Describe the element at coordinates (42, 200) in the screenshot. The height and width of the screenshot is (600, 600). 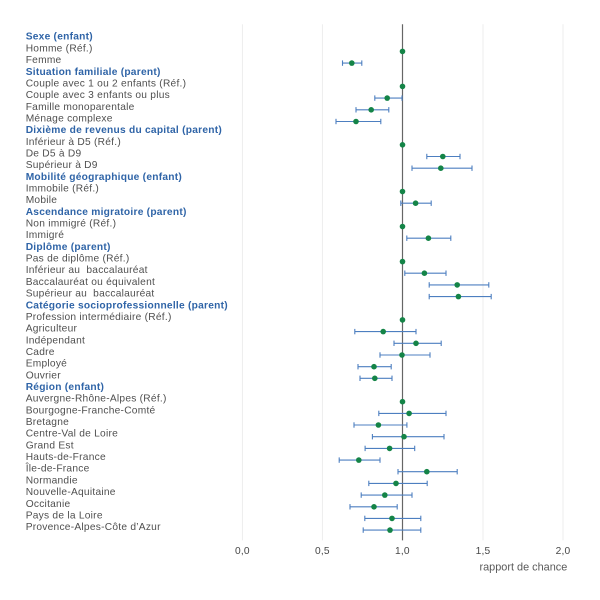
I see `svg-text: Mobile` at that location.